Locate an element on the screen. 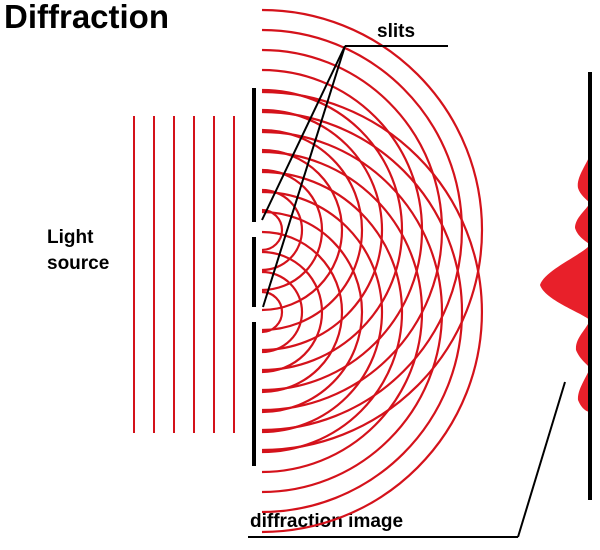 The image size is (600, 550). diffraction-pattern is located at coordinates (565, 283).